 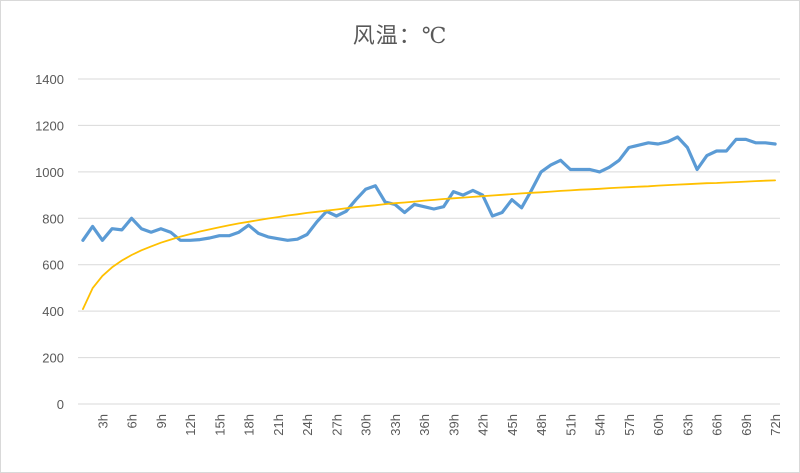 I want to click on chart-title: 风温：℃, so click(x=400, y=36).